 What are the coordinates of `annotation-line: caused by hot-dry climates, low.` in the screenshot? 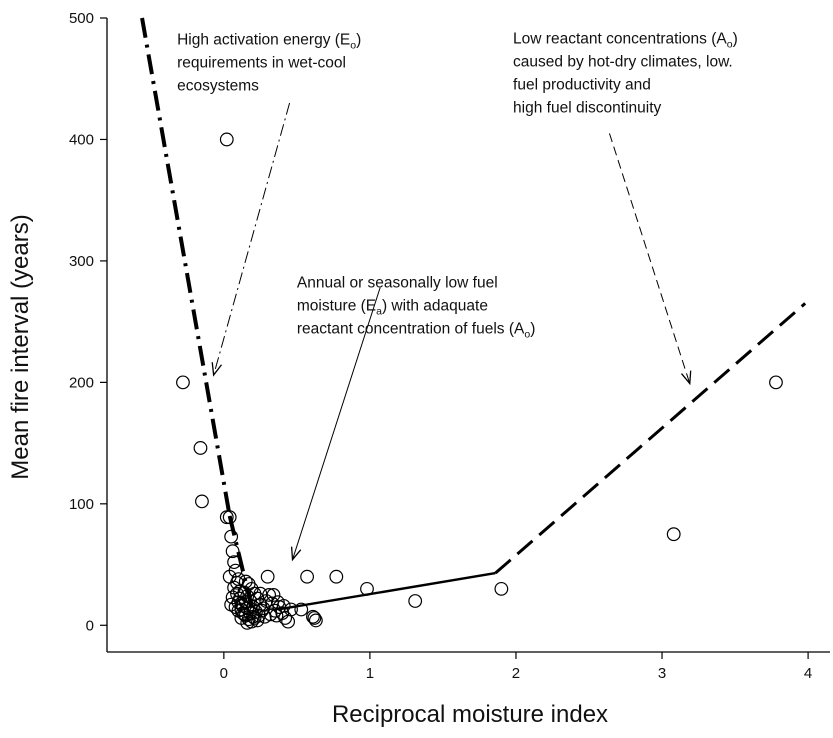 It's located at (623, 62).